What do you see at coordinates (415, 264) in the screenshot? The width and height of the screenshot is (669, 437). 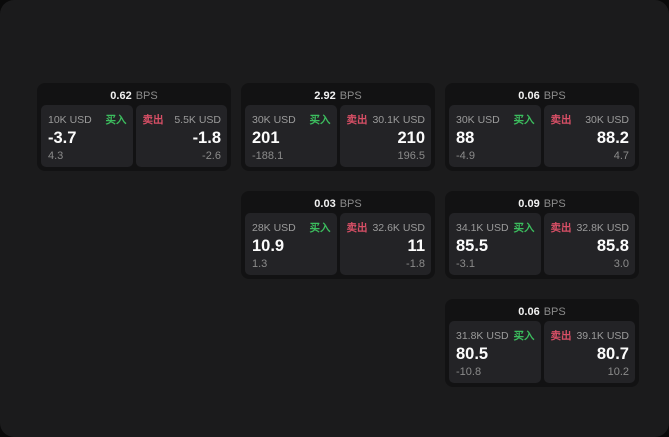 I see `sell-delta: -1.8` at bounding box center [415, 264].